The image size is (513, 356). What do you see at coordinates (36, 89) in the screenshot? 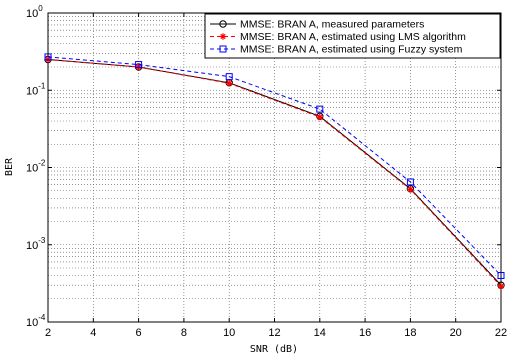
I see `y-tick-label: 10⁻¹` at bounding box center [36, 89].